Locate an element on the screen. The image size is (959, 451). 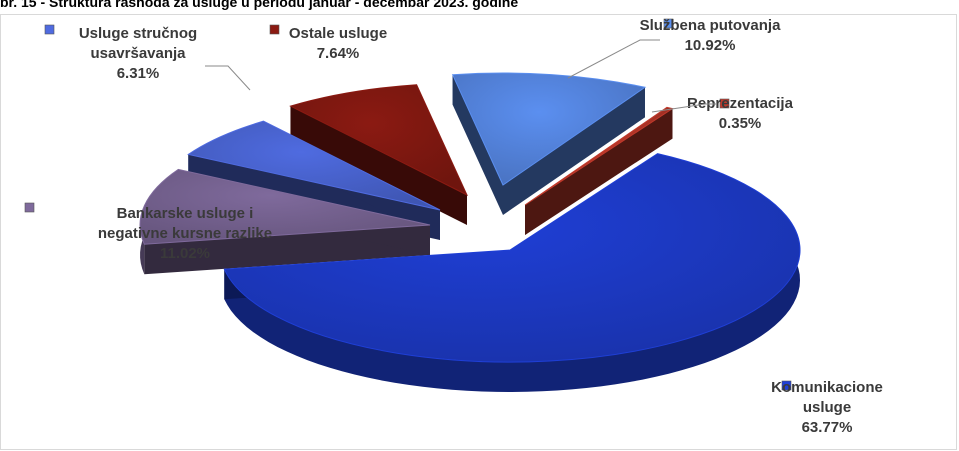
slice-label-text: Usluge stručnog is located at coordinates (138, 33).